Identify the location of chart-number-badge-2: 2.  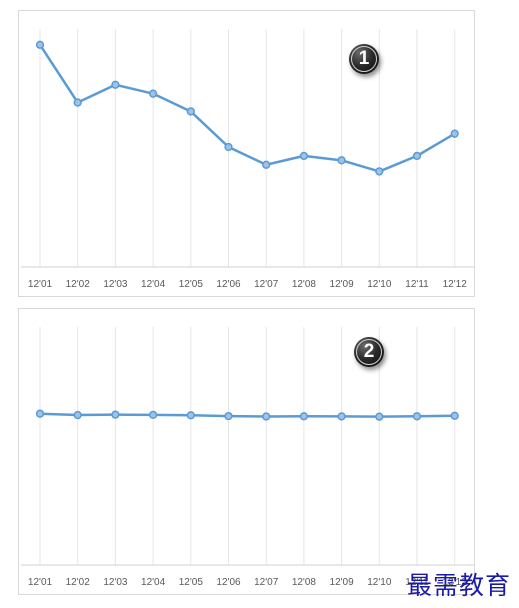
(369, 352).